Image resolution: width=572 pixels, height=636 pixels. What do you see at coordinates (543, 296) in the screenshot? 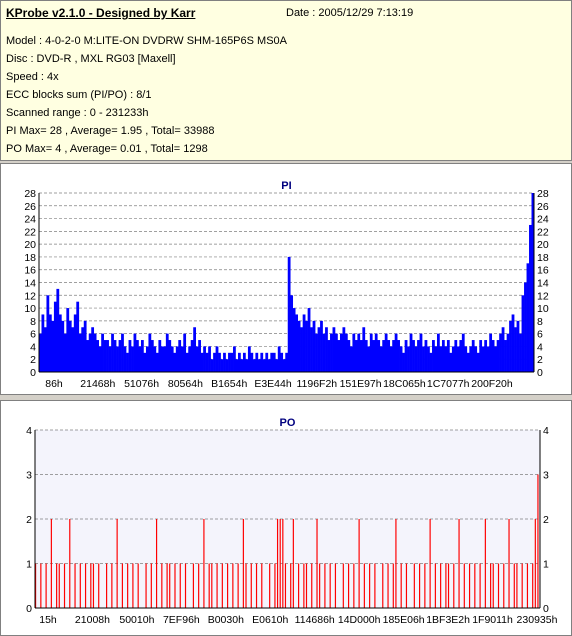
I see `y-tick-label-right: 12` at bounding box center [543, 296].